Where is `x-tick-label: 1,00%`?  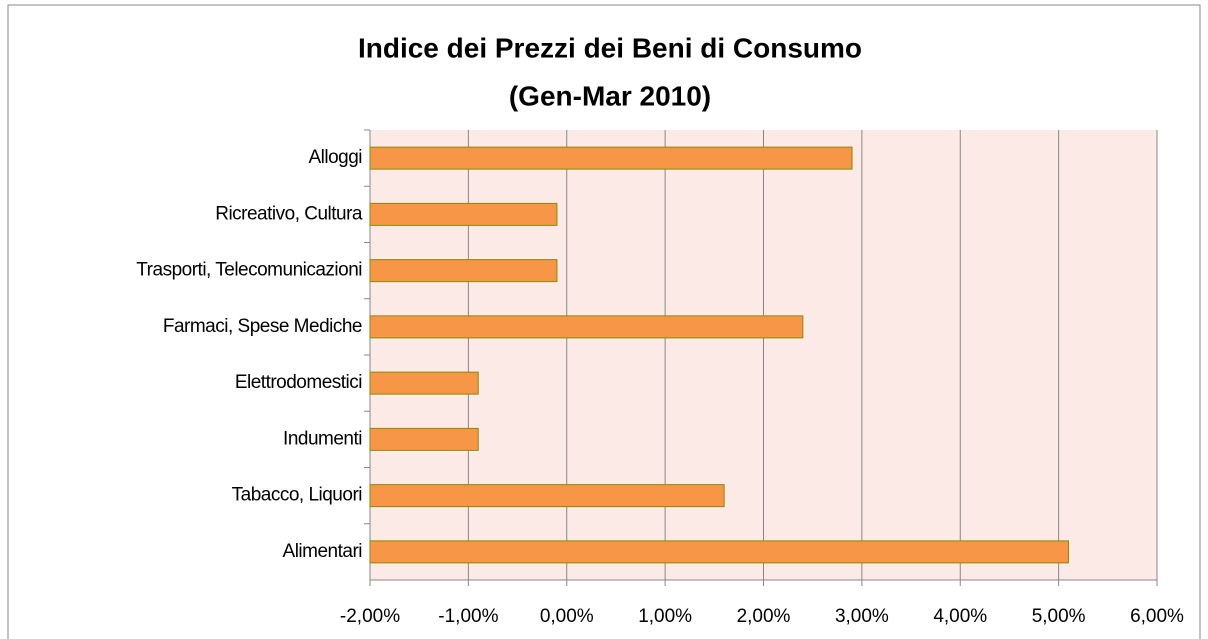 x-tick-label: 1,00% is located at coordinates (665, 616).